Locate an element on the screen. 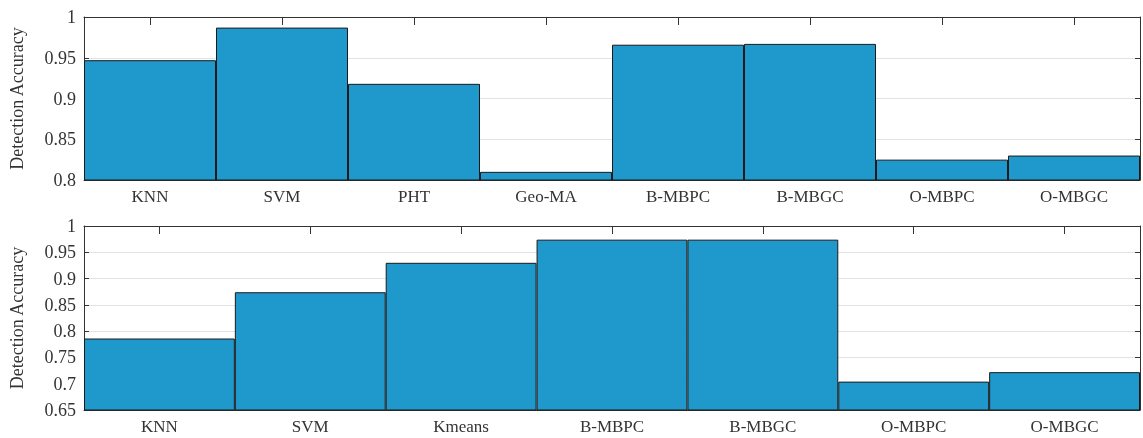  y-tick-label: 0.7 is located at coordinates (64, 383).